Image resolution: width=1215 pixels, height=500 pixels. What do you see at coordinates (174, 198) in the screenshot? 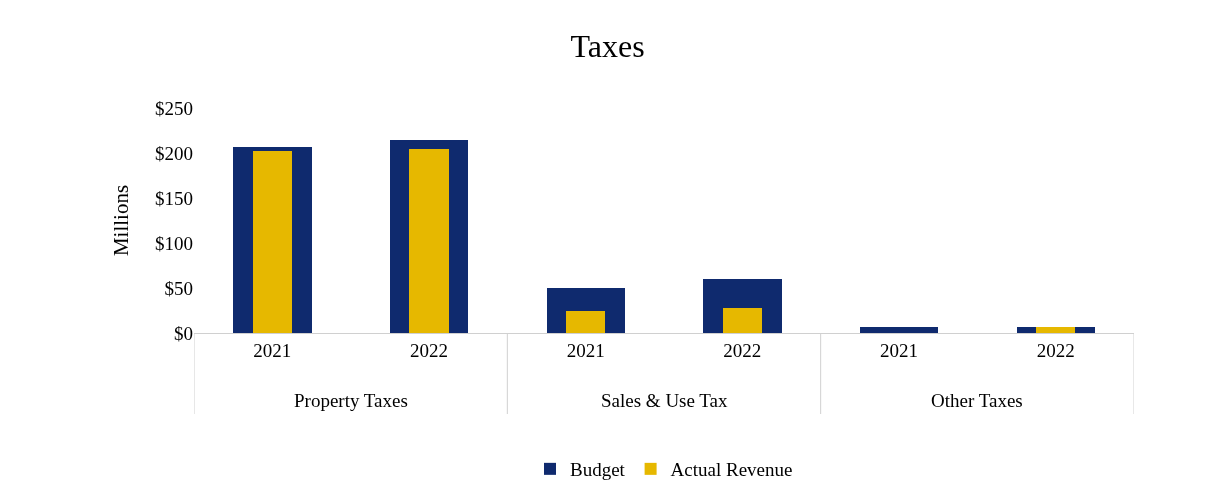
I see `y-tick-label: $150` at bounding box center [174, 198].